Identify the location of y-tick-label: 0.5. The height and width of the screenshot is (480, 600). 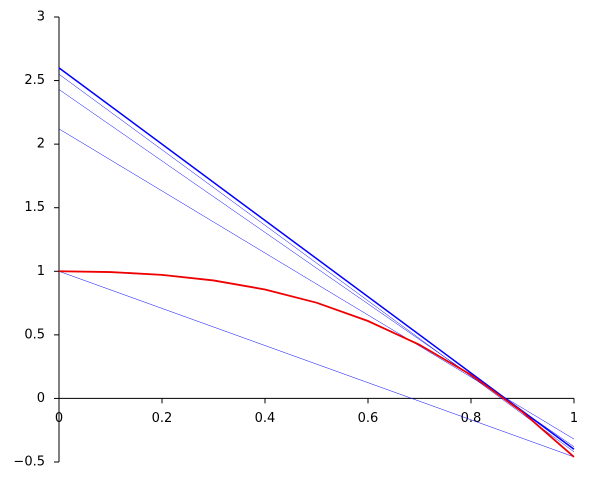
(34, 334).